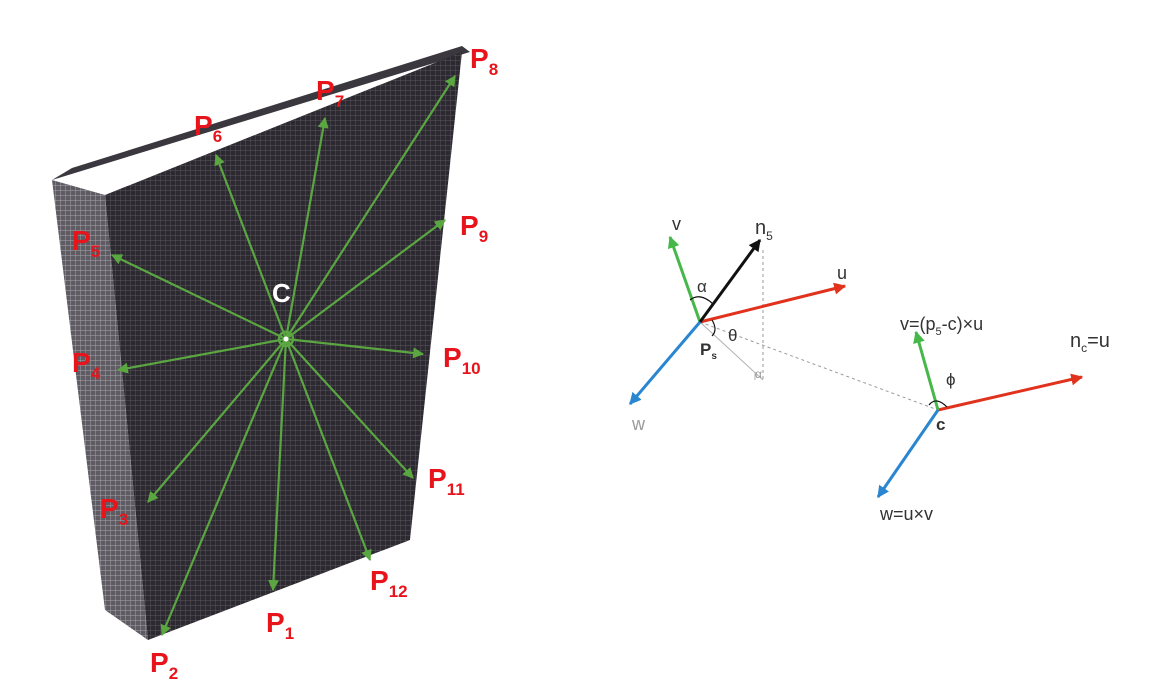  Describe the element at coordinates (731, 351) in the screenshot. I see `projection-line` at that location.